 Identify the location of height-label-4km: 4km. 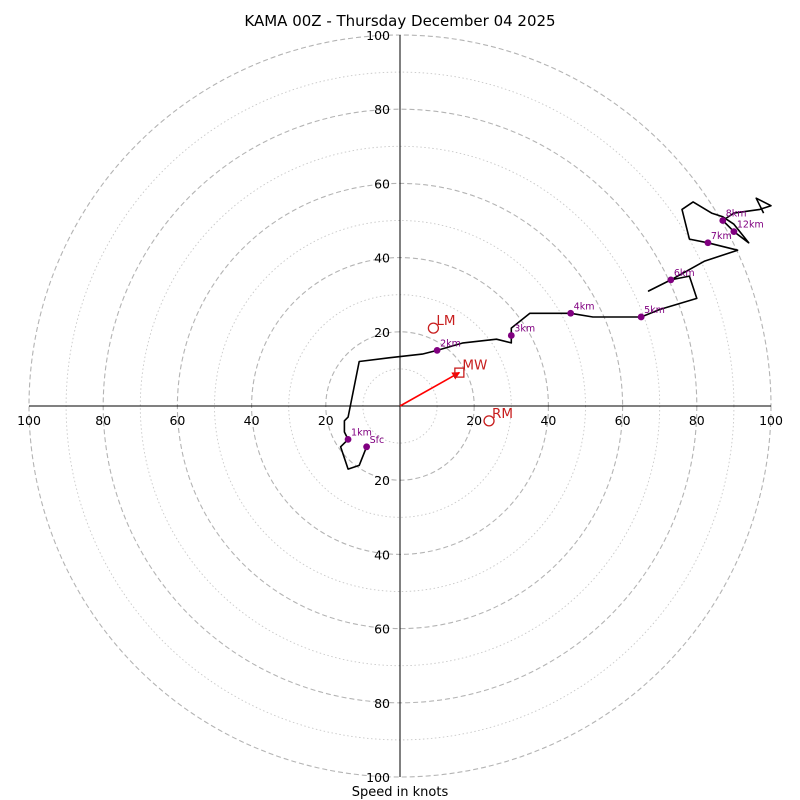
(584, 306).